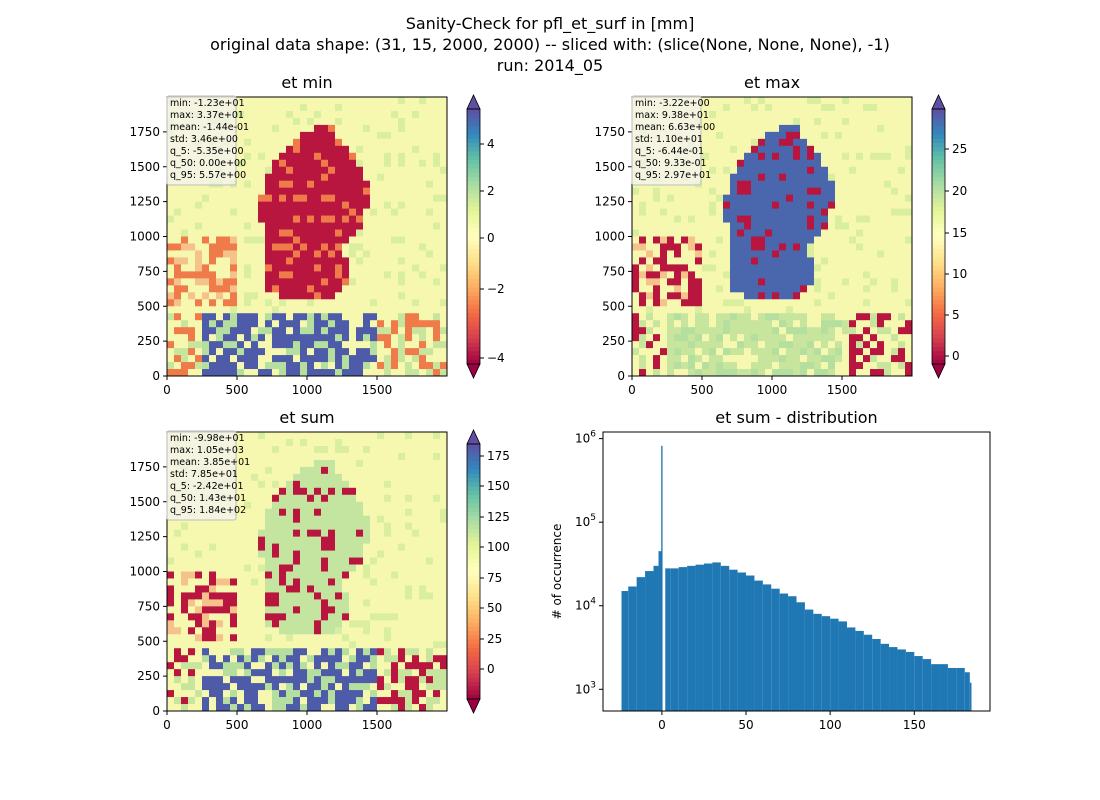  Describe the element at coordinates (148, 341) in the screenshot. I see `y-tick-label: 250` at that location.